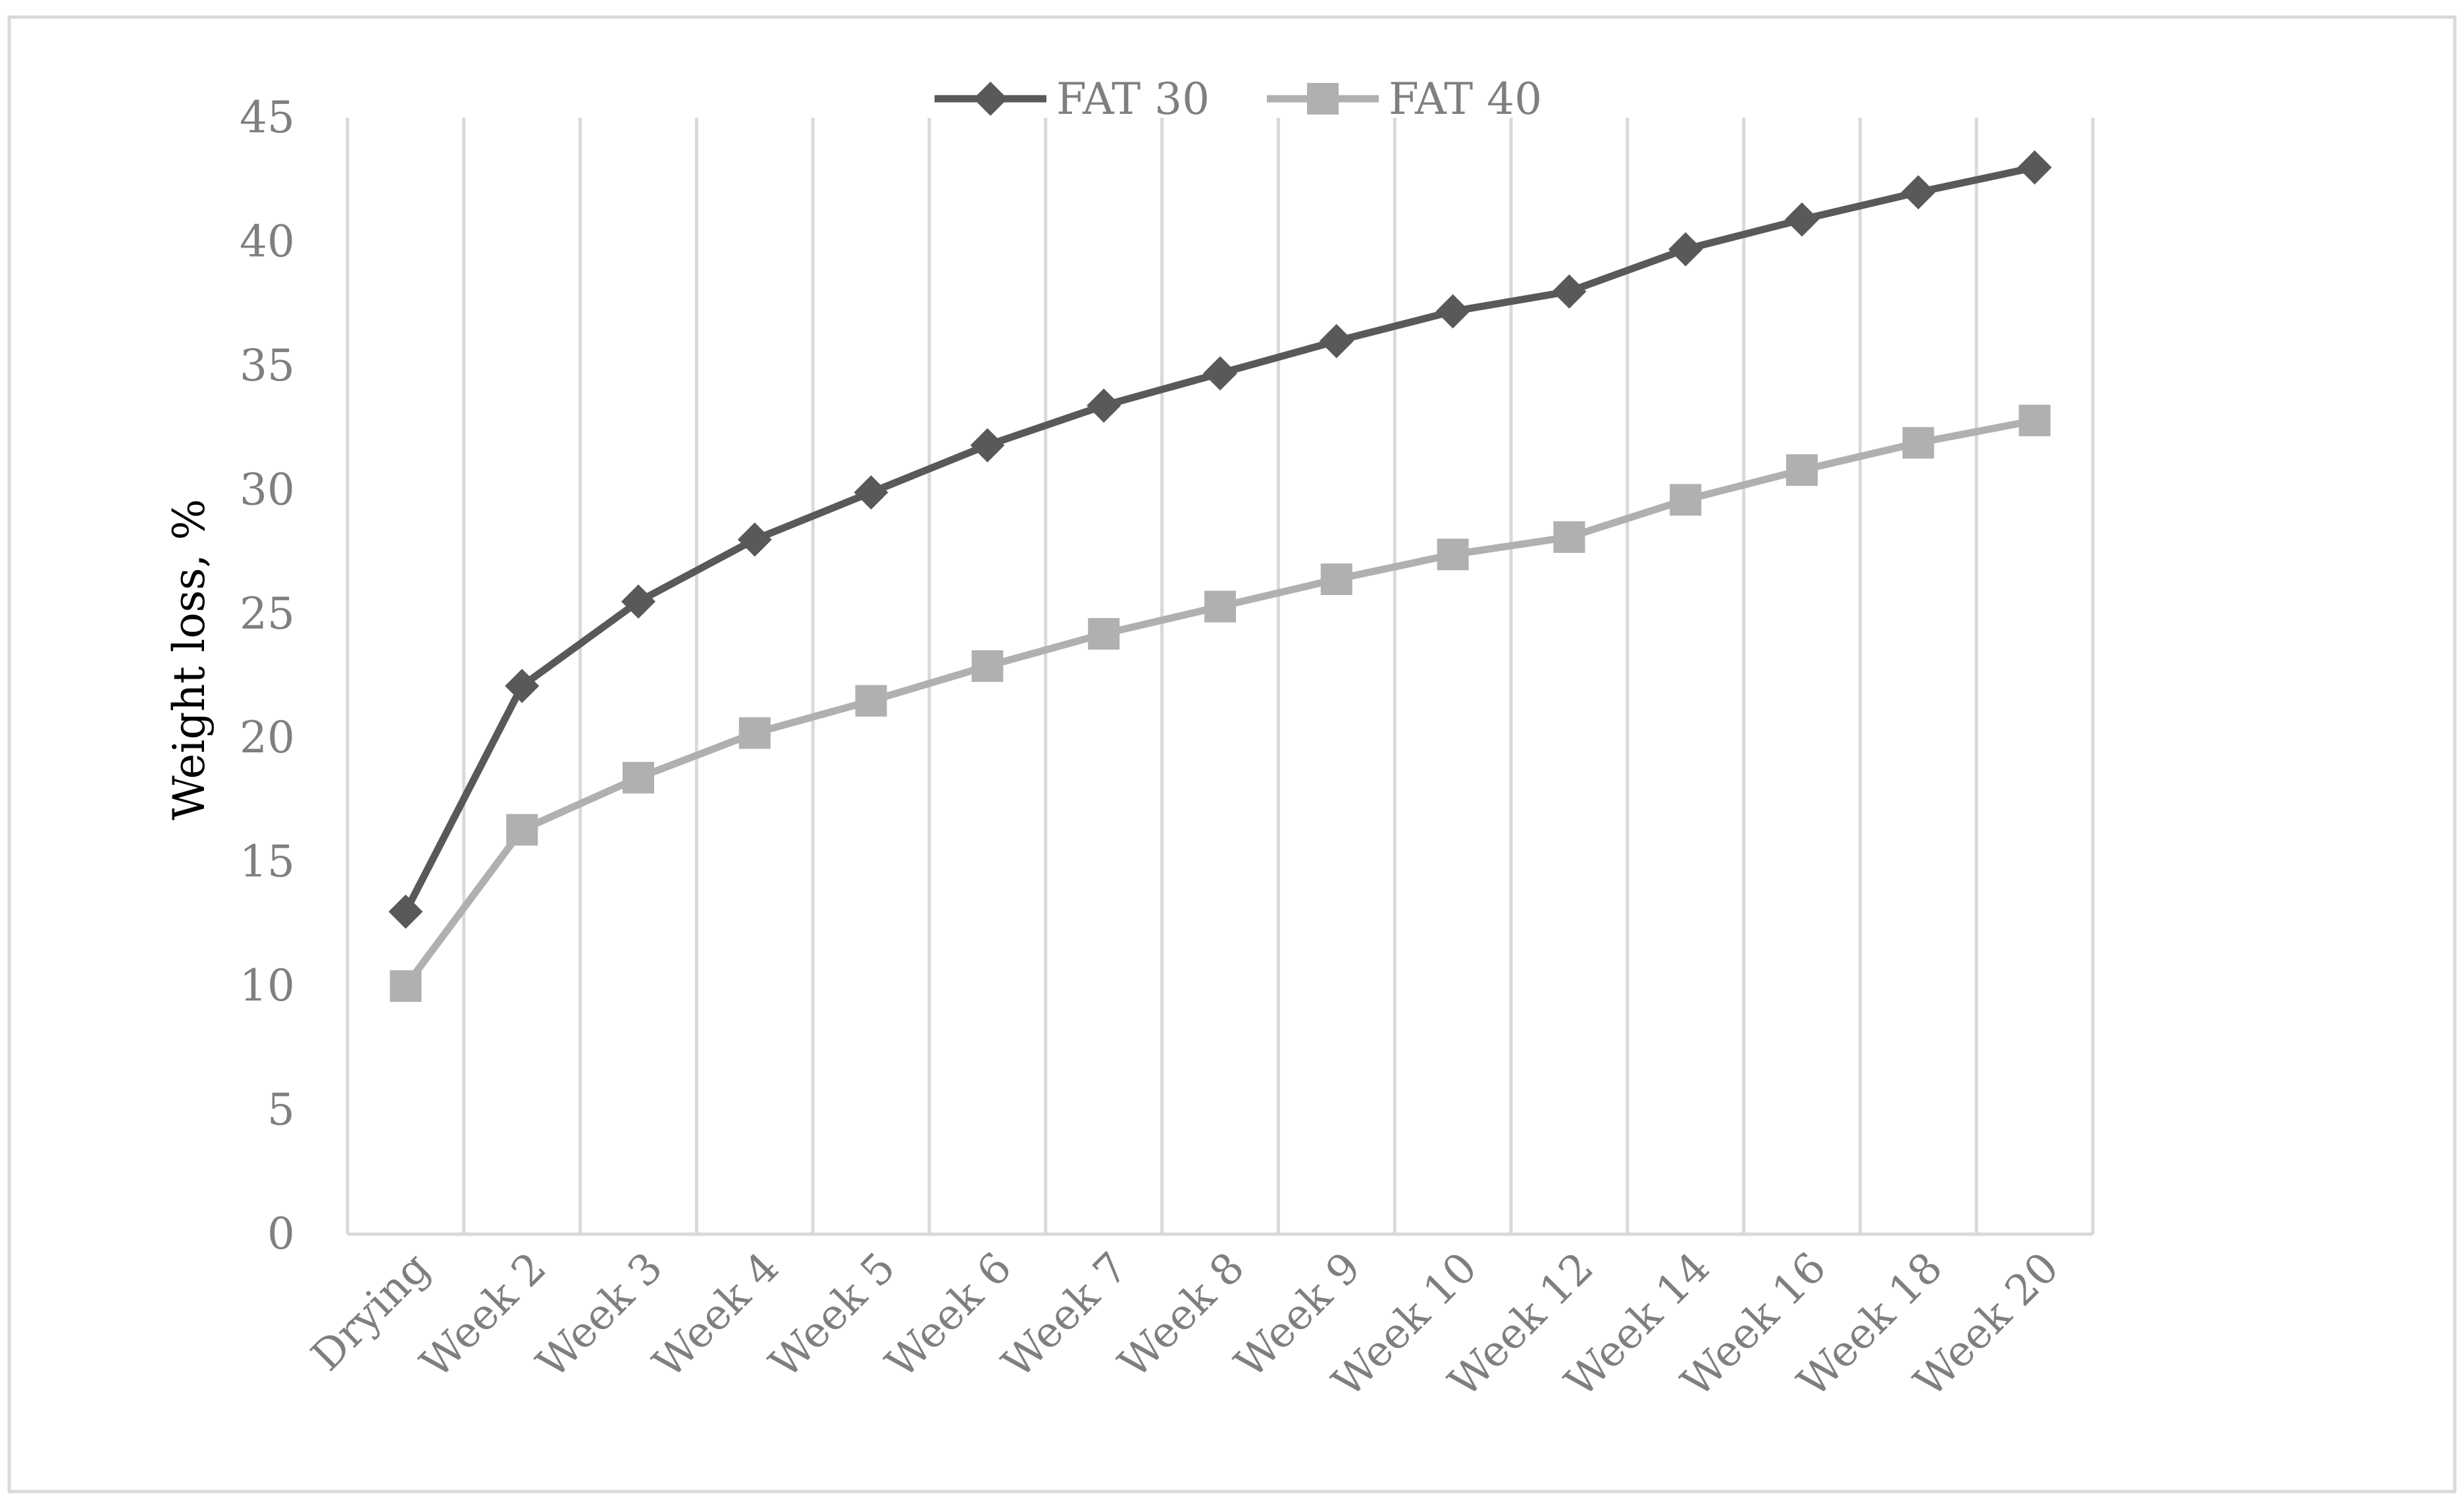 The width and height of the screenshot is (2464, 1508). What do you see at coordinates (1133, 99) in the screenshot?
I see `legend-label: FAT 30` at bounding box center [1133, 99].